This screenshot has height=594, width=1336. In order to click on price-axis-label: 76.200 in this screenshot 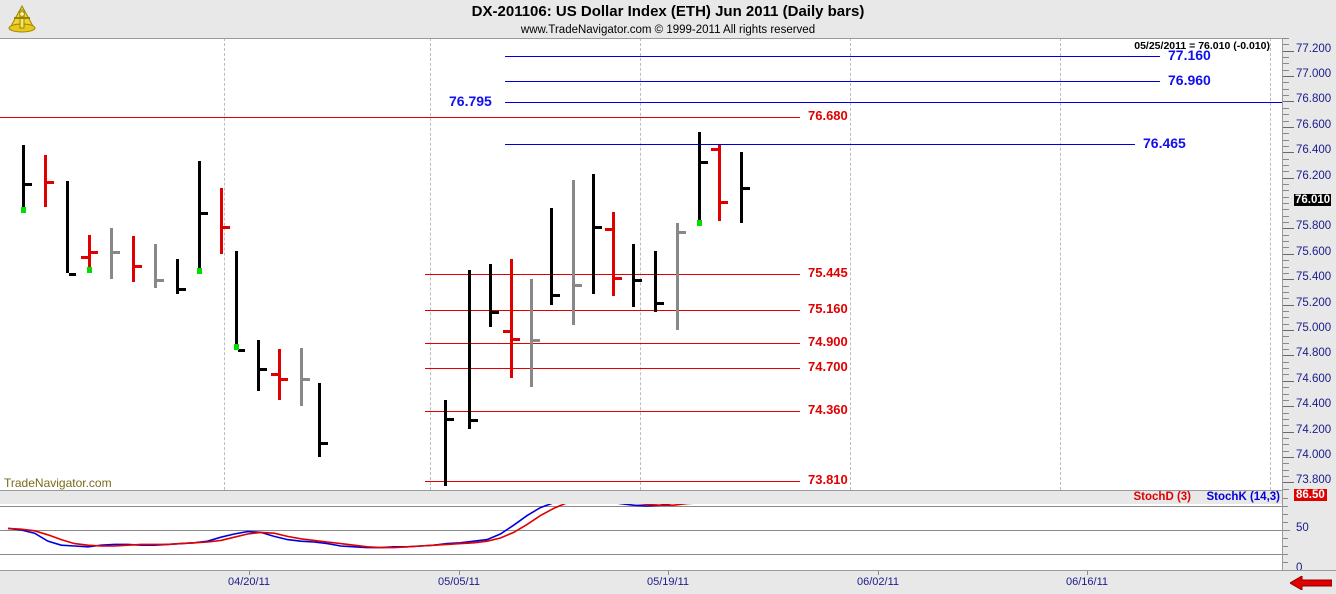, I will do `click(1314, 175)`.